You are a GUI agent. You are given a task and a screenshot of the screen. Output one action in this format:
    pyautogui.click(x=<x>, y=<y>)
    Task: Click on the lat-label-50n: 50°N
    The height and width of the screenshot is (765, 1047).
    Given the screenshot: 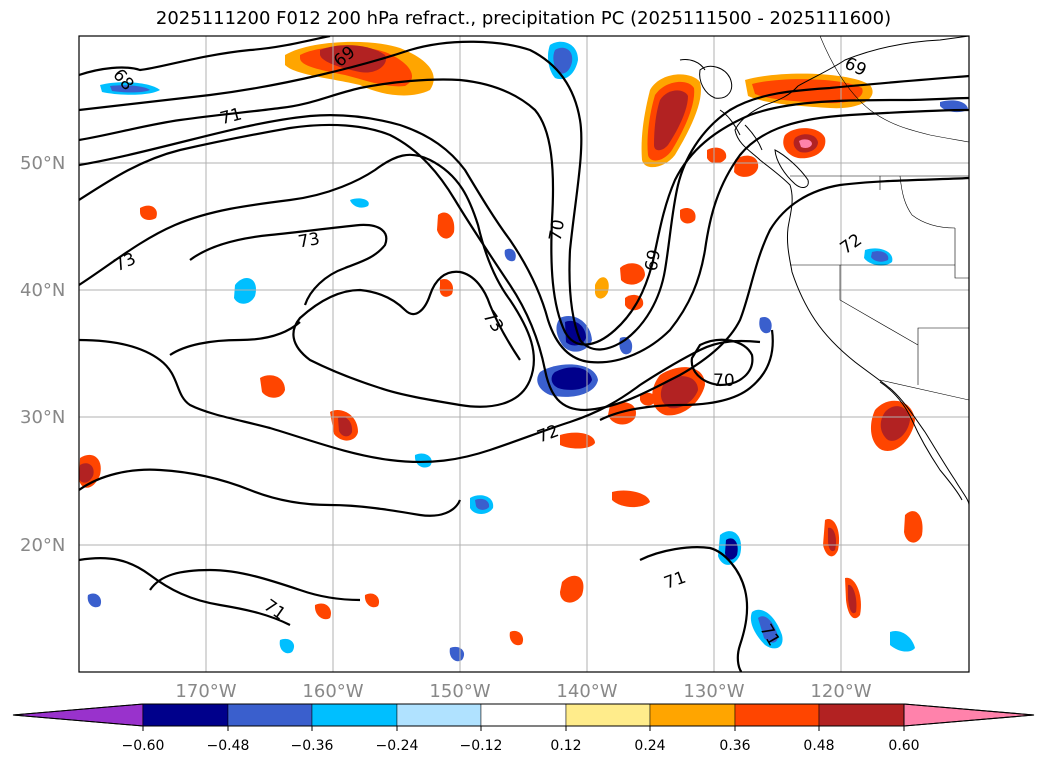 What is the action you would take?
    pyautogui.click(x=42, y=163)
    